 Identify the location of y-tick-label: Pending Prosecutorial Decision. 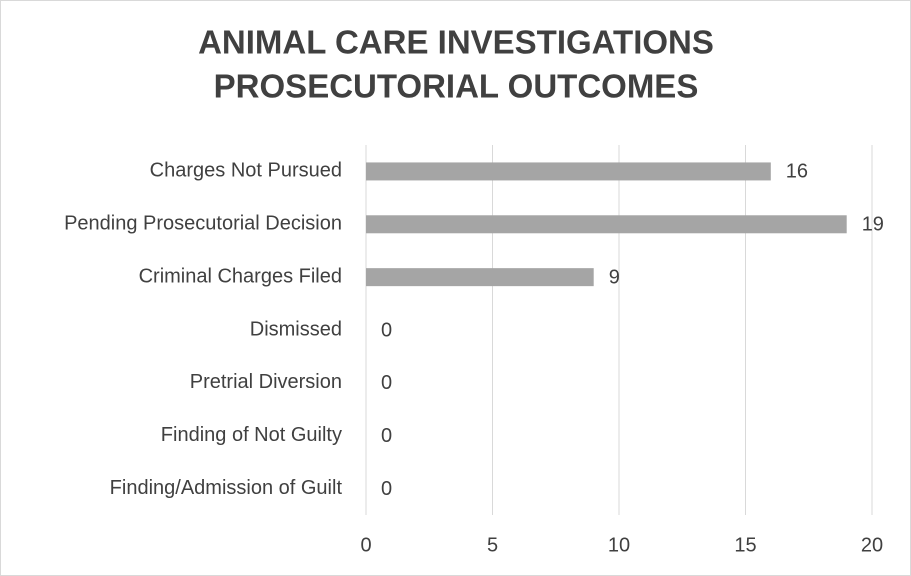
(203, 224).